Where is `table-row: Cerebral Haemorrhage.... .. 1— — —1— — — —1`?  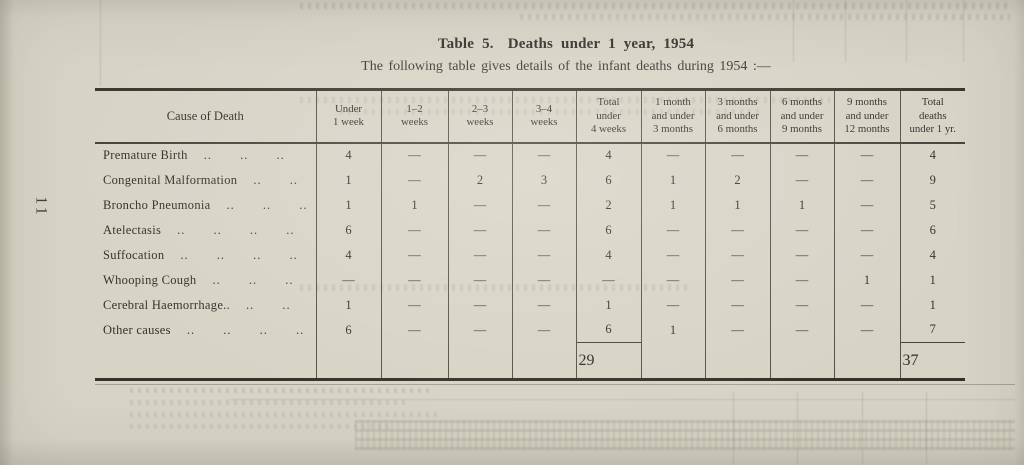
table-row: Cerebral Haemorrhage.... .. 1— — —1— — — —1 is located at coordinates (530, 305).